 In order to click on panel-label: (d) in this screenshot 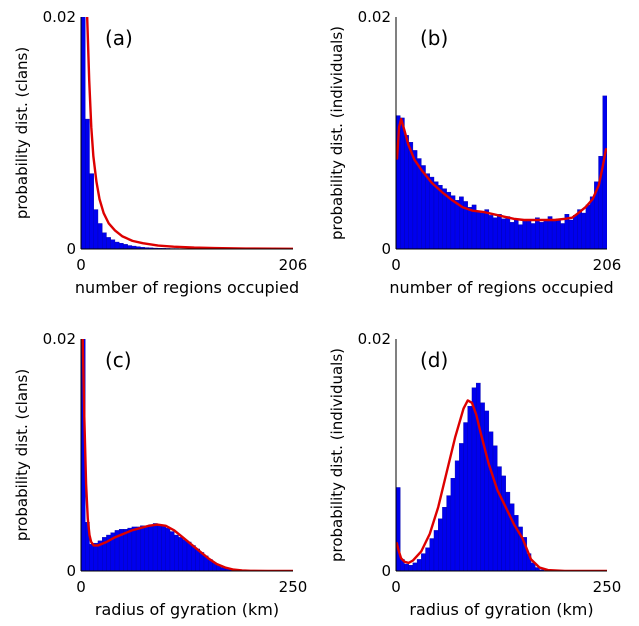, I will do `click(434, 360)`.